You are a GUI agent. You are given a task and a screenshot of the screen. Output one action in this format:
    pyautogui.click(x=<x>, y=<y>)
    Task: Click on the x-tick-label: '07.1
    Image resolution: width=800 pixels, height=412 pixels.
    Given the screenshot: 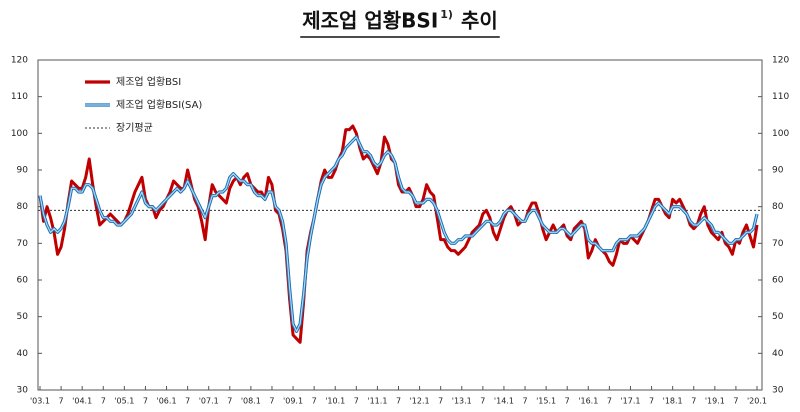 What is the action you would take?
    pyautogui.click(x=209, y=401)
    